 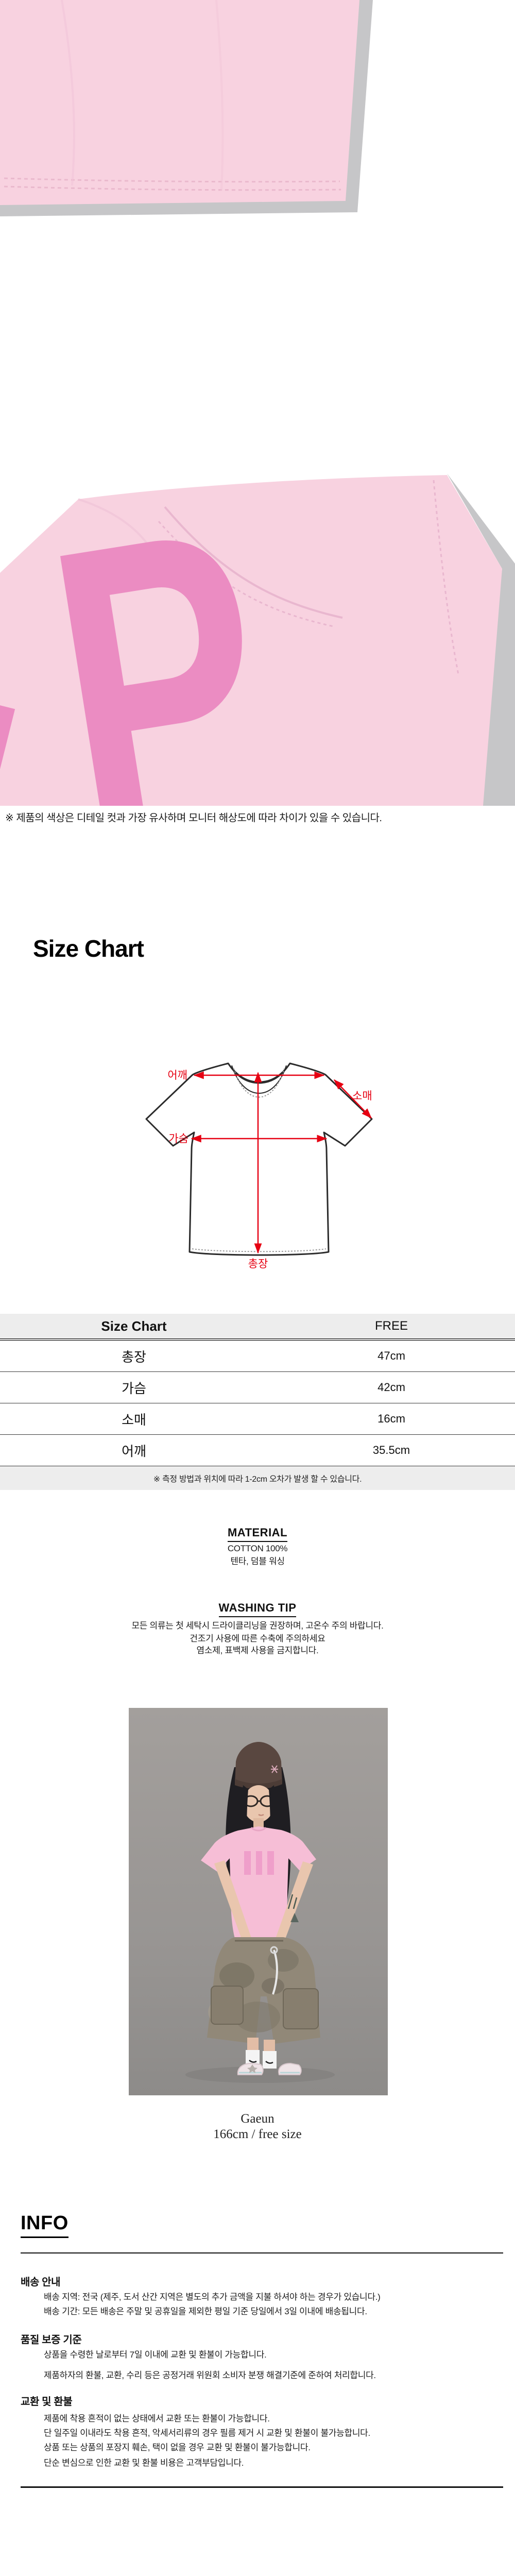 What do you see at coordinates (41, 2282) in the screenshot?
I see `shipping-heading: 배송 안내` at bounding box center [41, 2282].